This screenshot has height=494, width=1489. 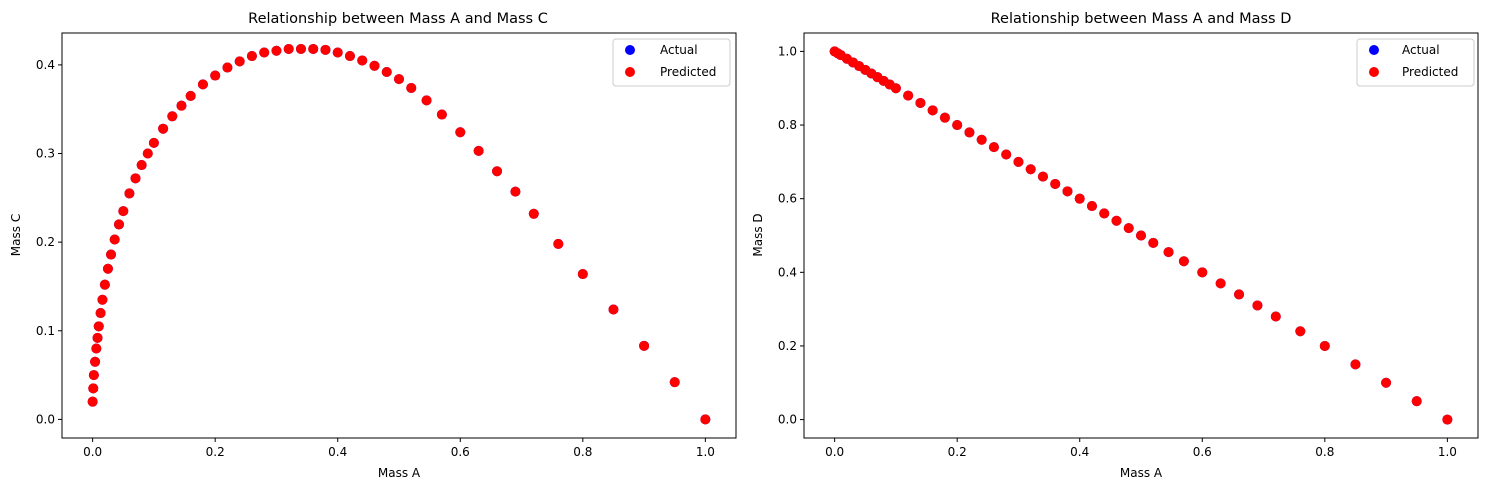 I want to click on y-tick-label: 0.1, so click(x=45, y=331).